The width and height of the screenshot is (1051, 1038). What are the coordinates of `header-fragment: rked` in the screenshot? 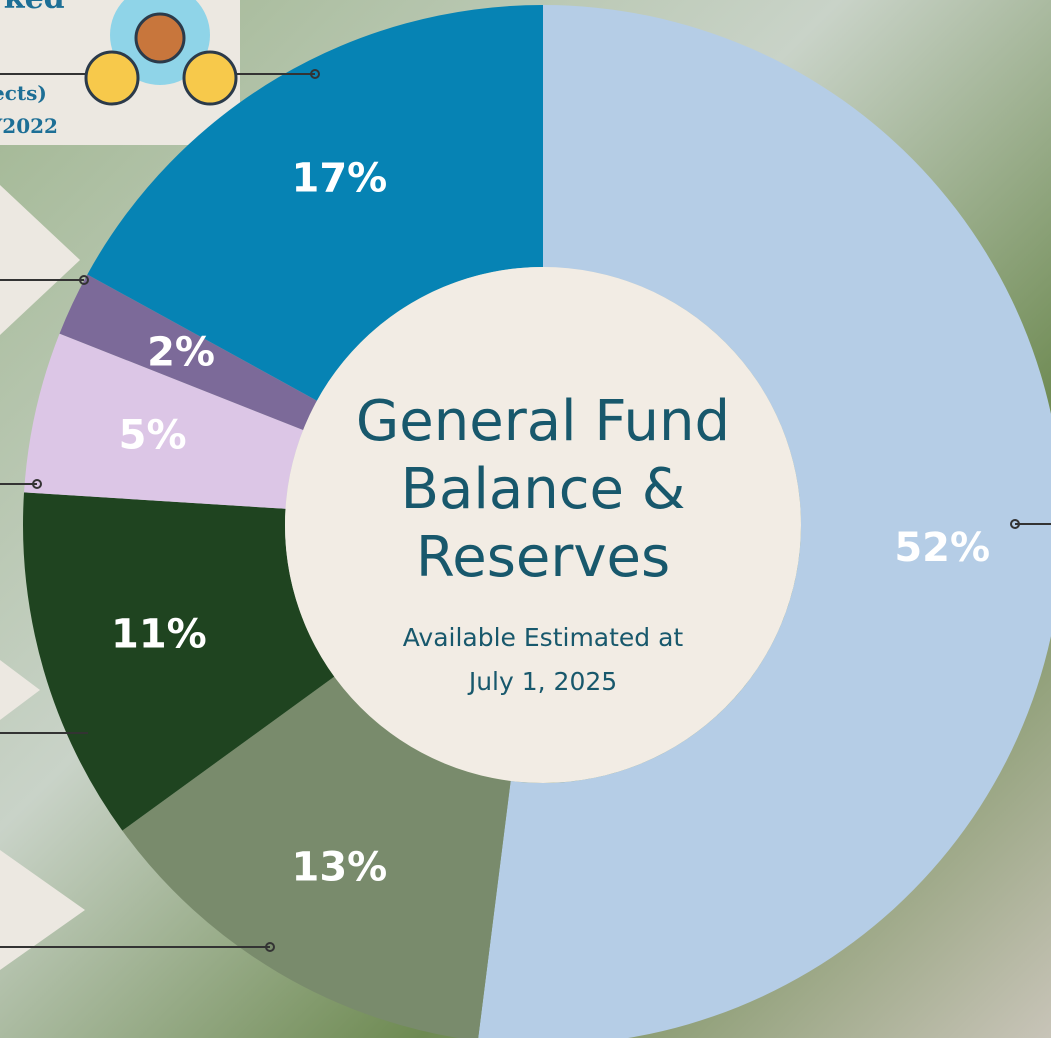 It's located at (32, 8).